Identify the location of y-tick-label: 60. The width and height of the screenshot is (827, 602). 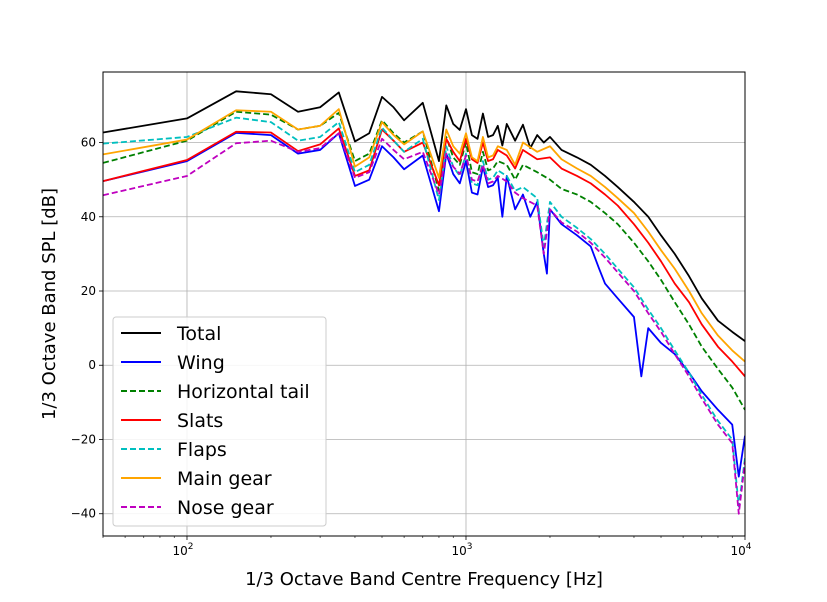
(88, 143).